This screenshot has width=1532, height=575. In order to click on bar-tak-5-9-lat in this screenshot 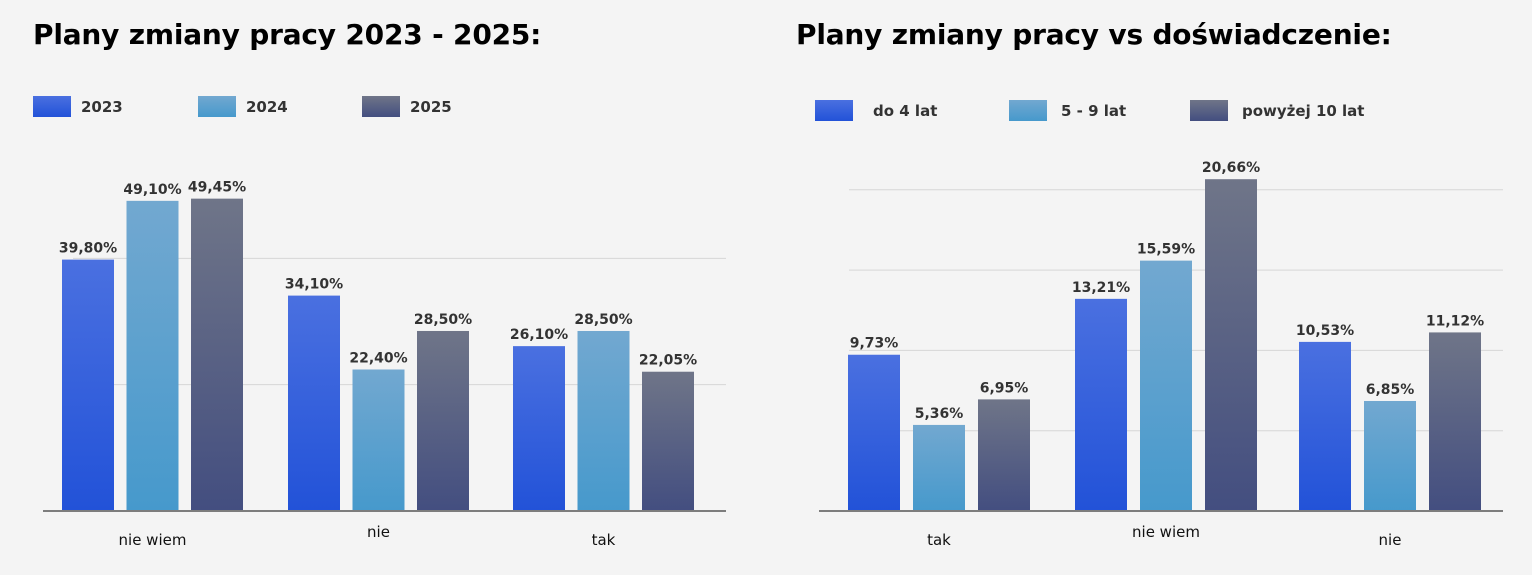, I will do `click(939, 467)`.